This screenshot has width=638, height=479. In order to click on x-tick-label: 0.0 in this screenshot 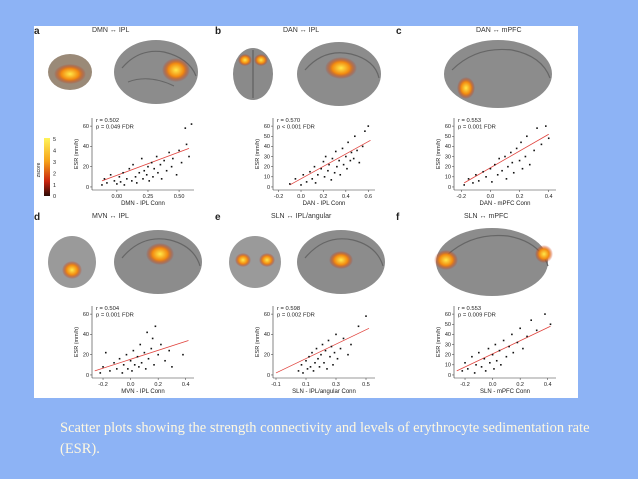, I will do `click(491, 197)`.